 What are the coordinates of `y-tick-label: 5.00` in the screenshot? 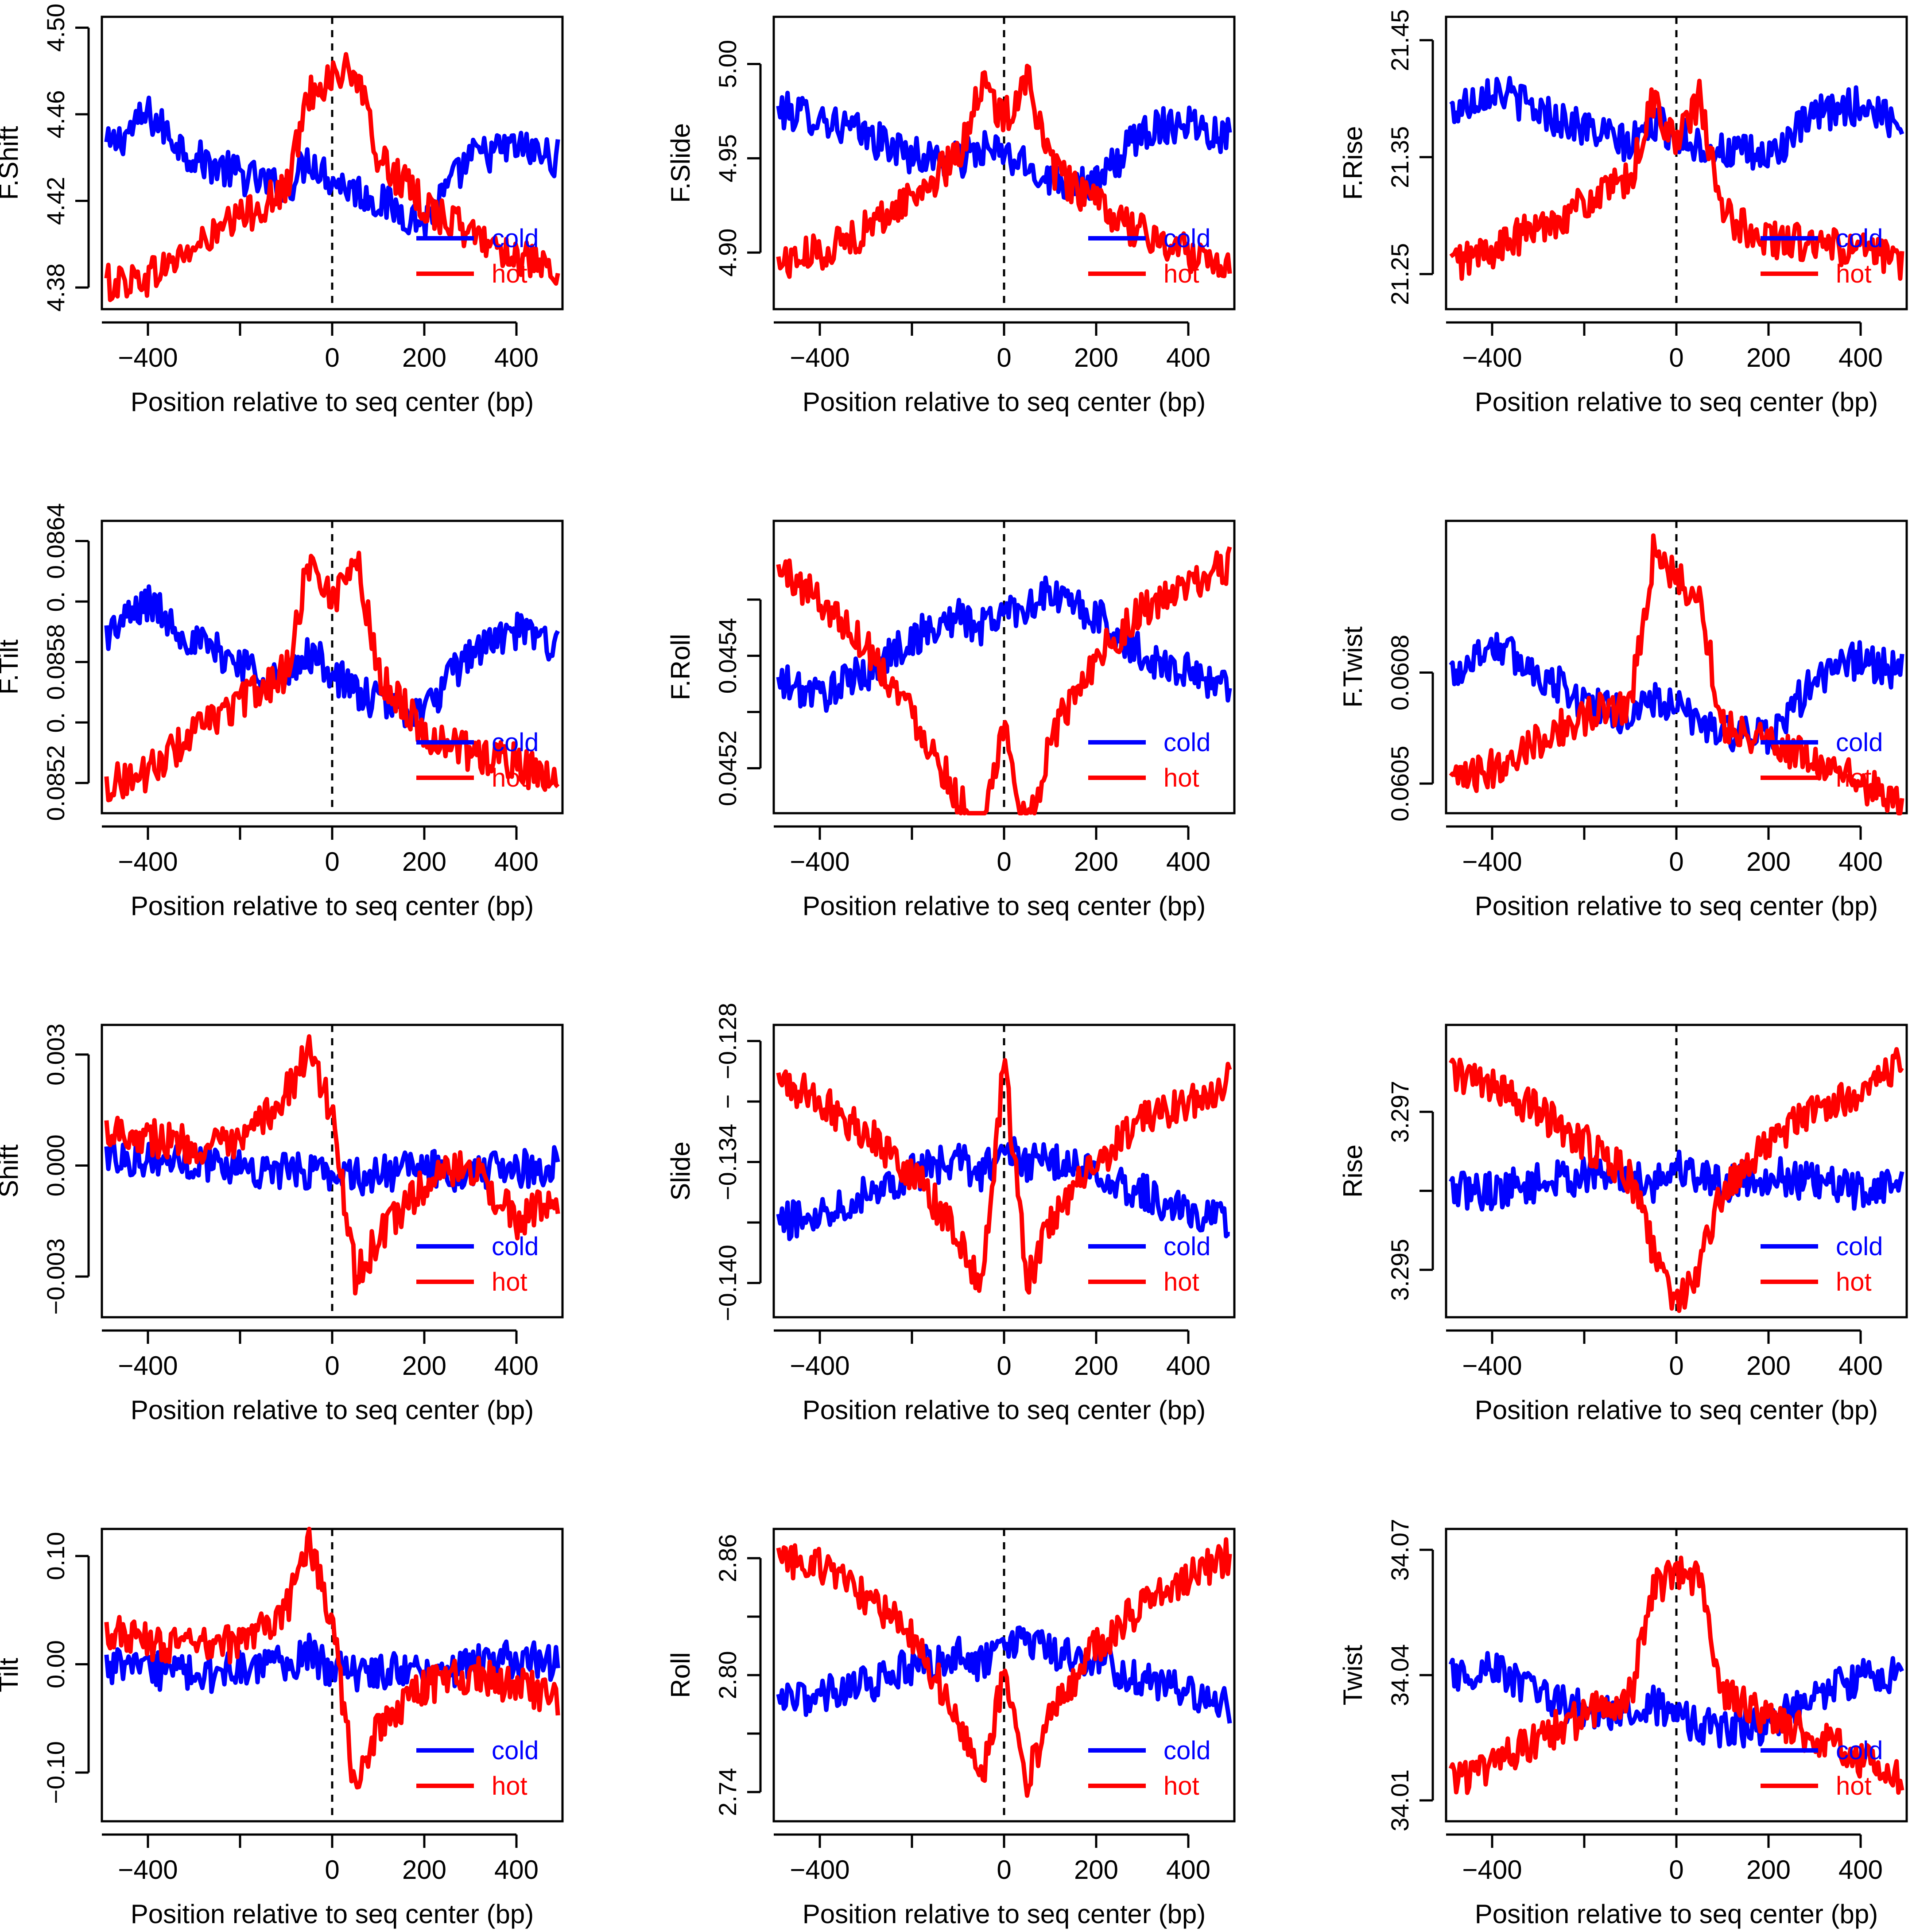 It's located at (727, 64).